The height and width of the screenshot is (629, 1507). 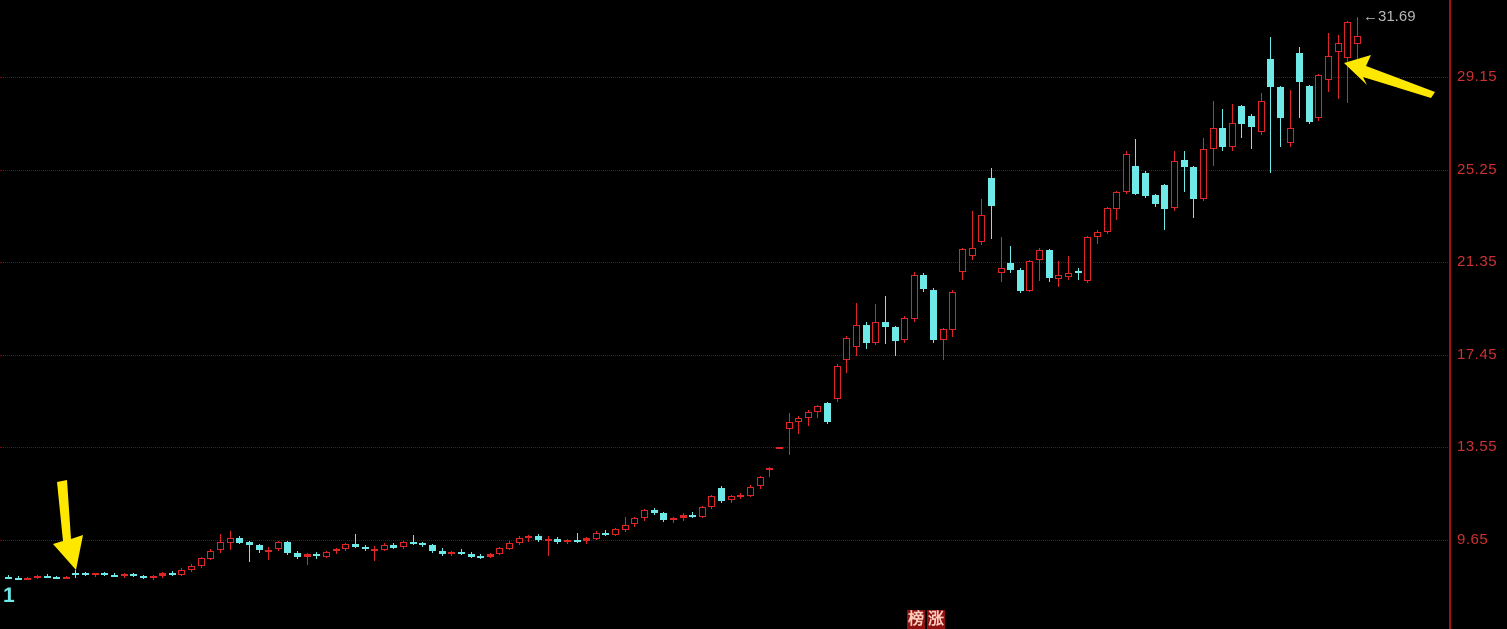 I want to click on highlight-arrow-down-icon, so click(x=68, y=525).